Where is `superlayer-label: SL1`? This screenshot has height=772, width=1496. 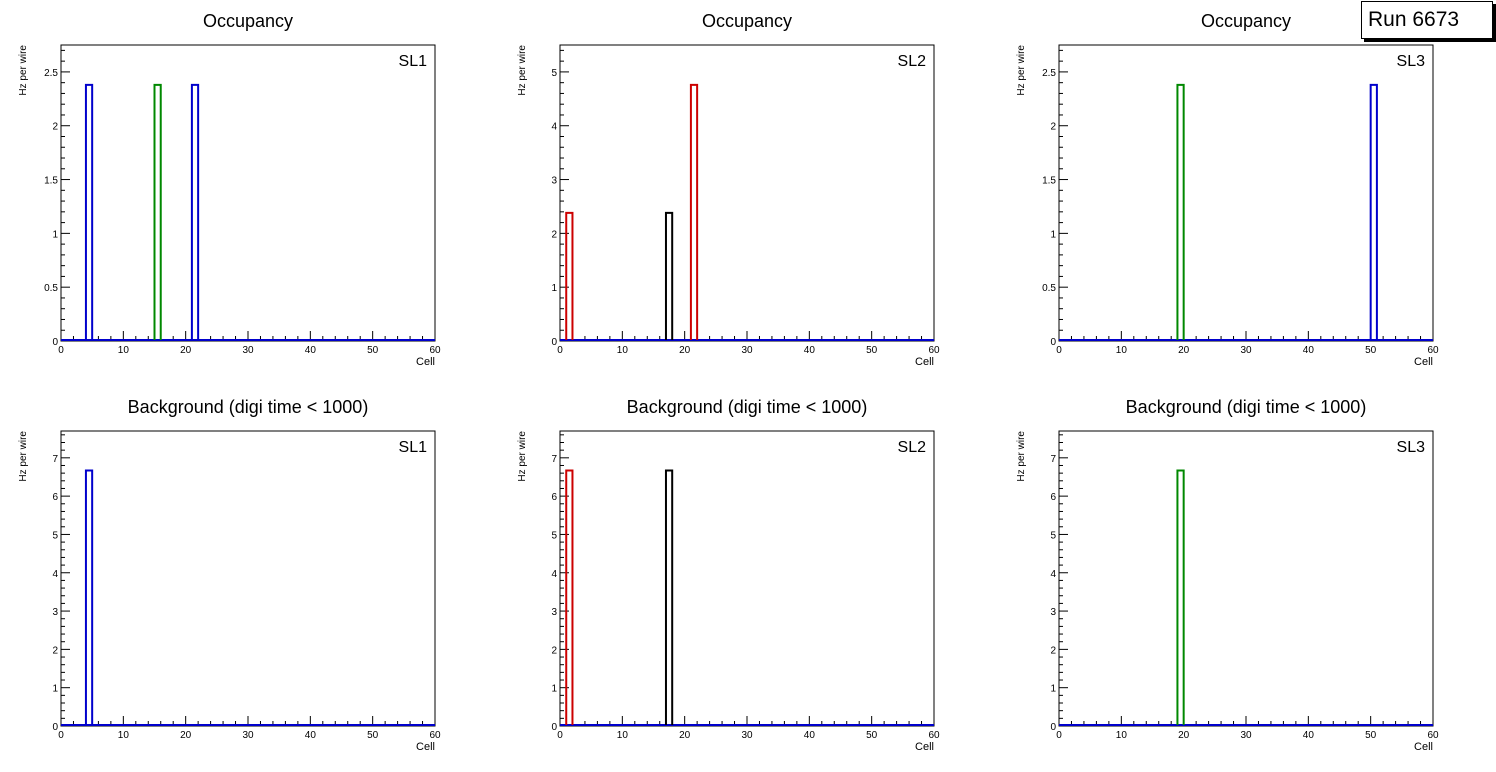
superlayer-label: SL1 is located at coordinates (413, 447).